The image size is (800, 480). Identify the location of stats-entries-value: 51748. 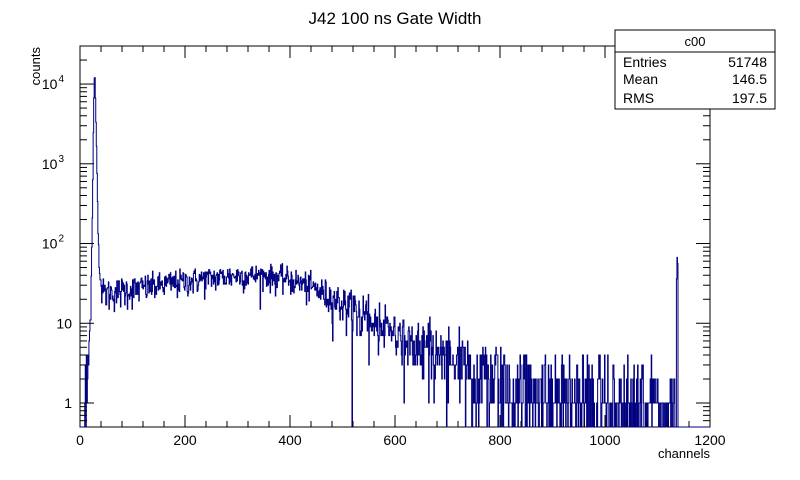
(747, 62).